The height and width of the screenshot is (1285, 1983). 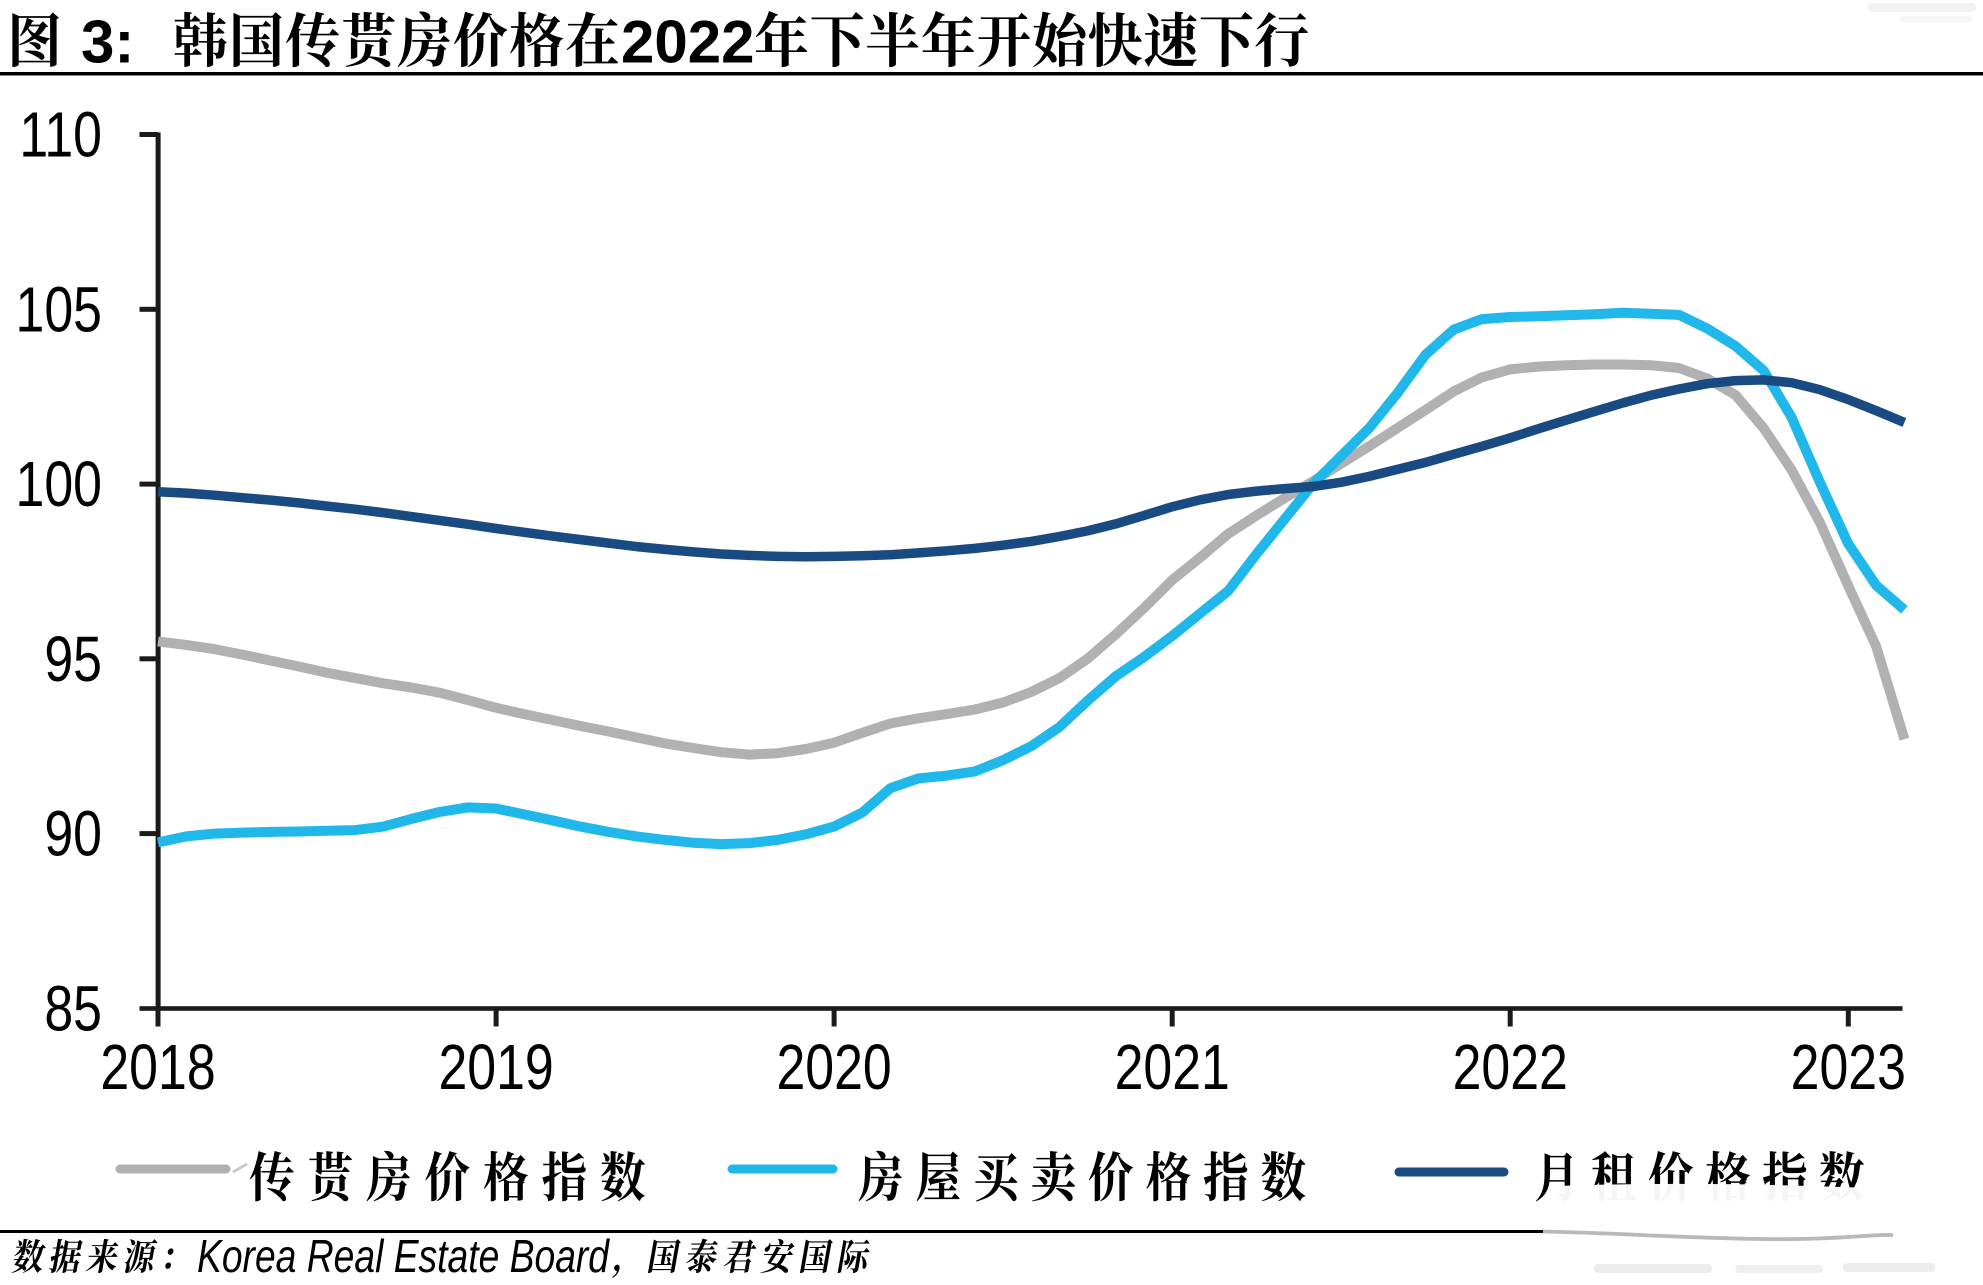 I want to click on svg-text: 100, so click(x=59, y=484).